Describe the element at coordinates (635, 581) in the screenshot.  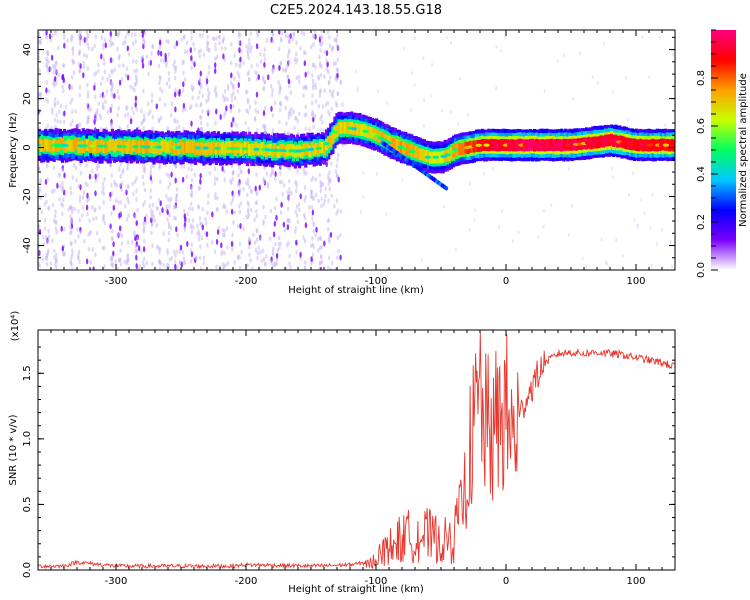
I see `x-tick-label: 100` at that location.